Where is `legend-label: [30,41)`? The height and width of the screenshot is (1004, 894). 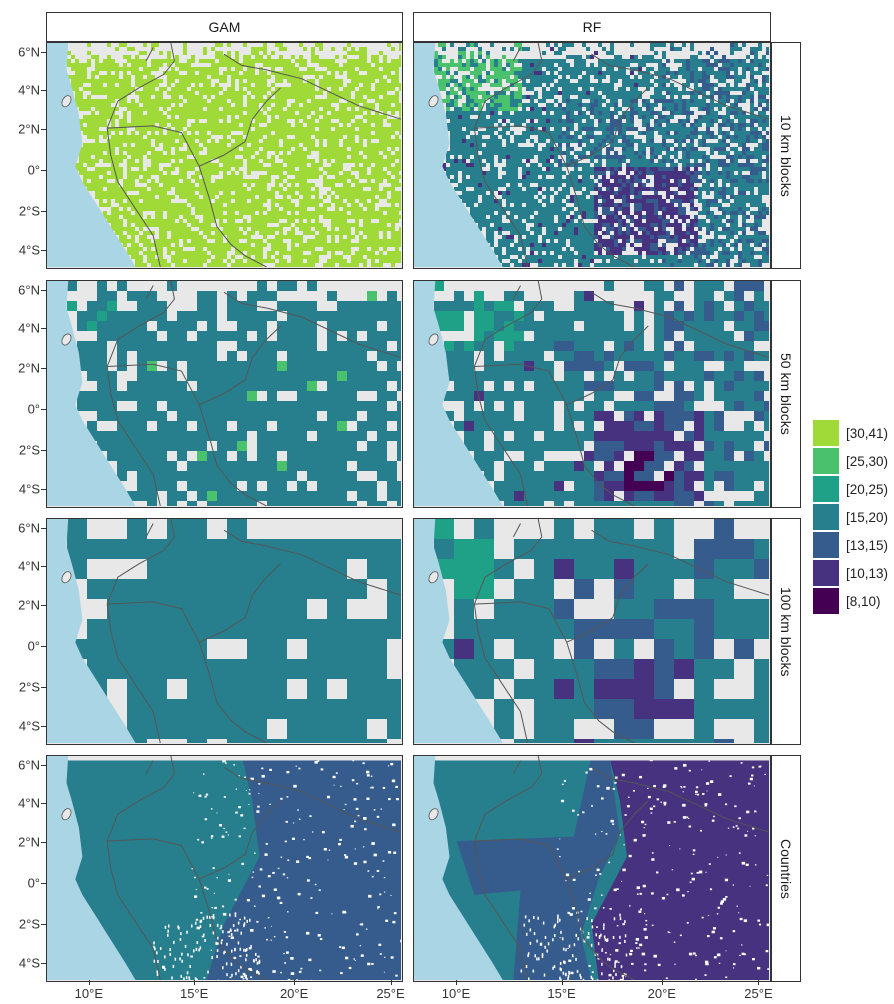
legend-label: [30,41) is located at coordinates (867, 433).